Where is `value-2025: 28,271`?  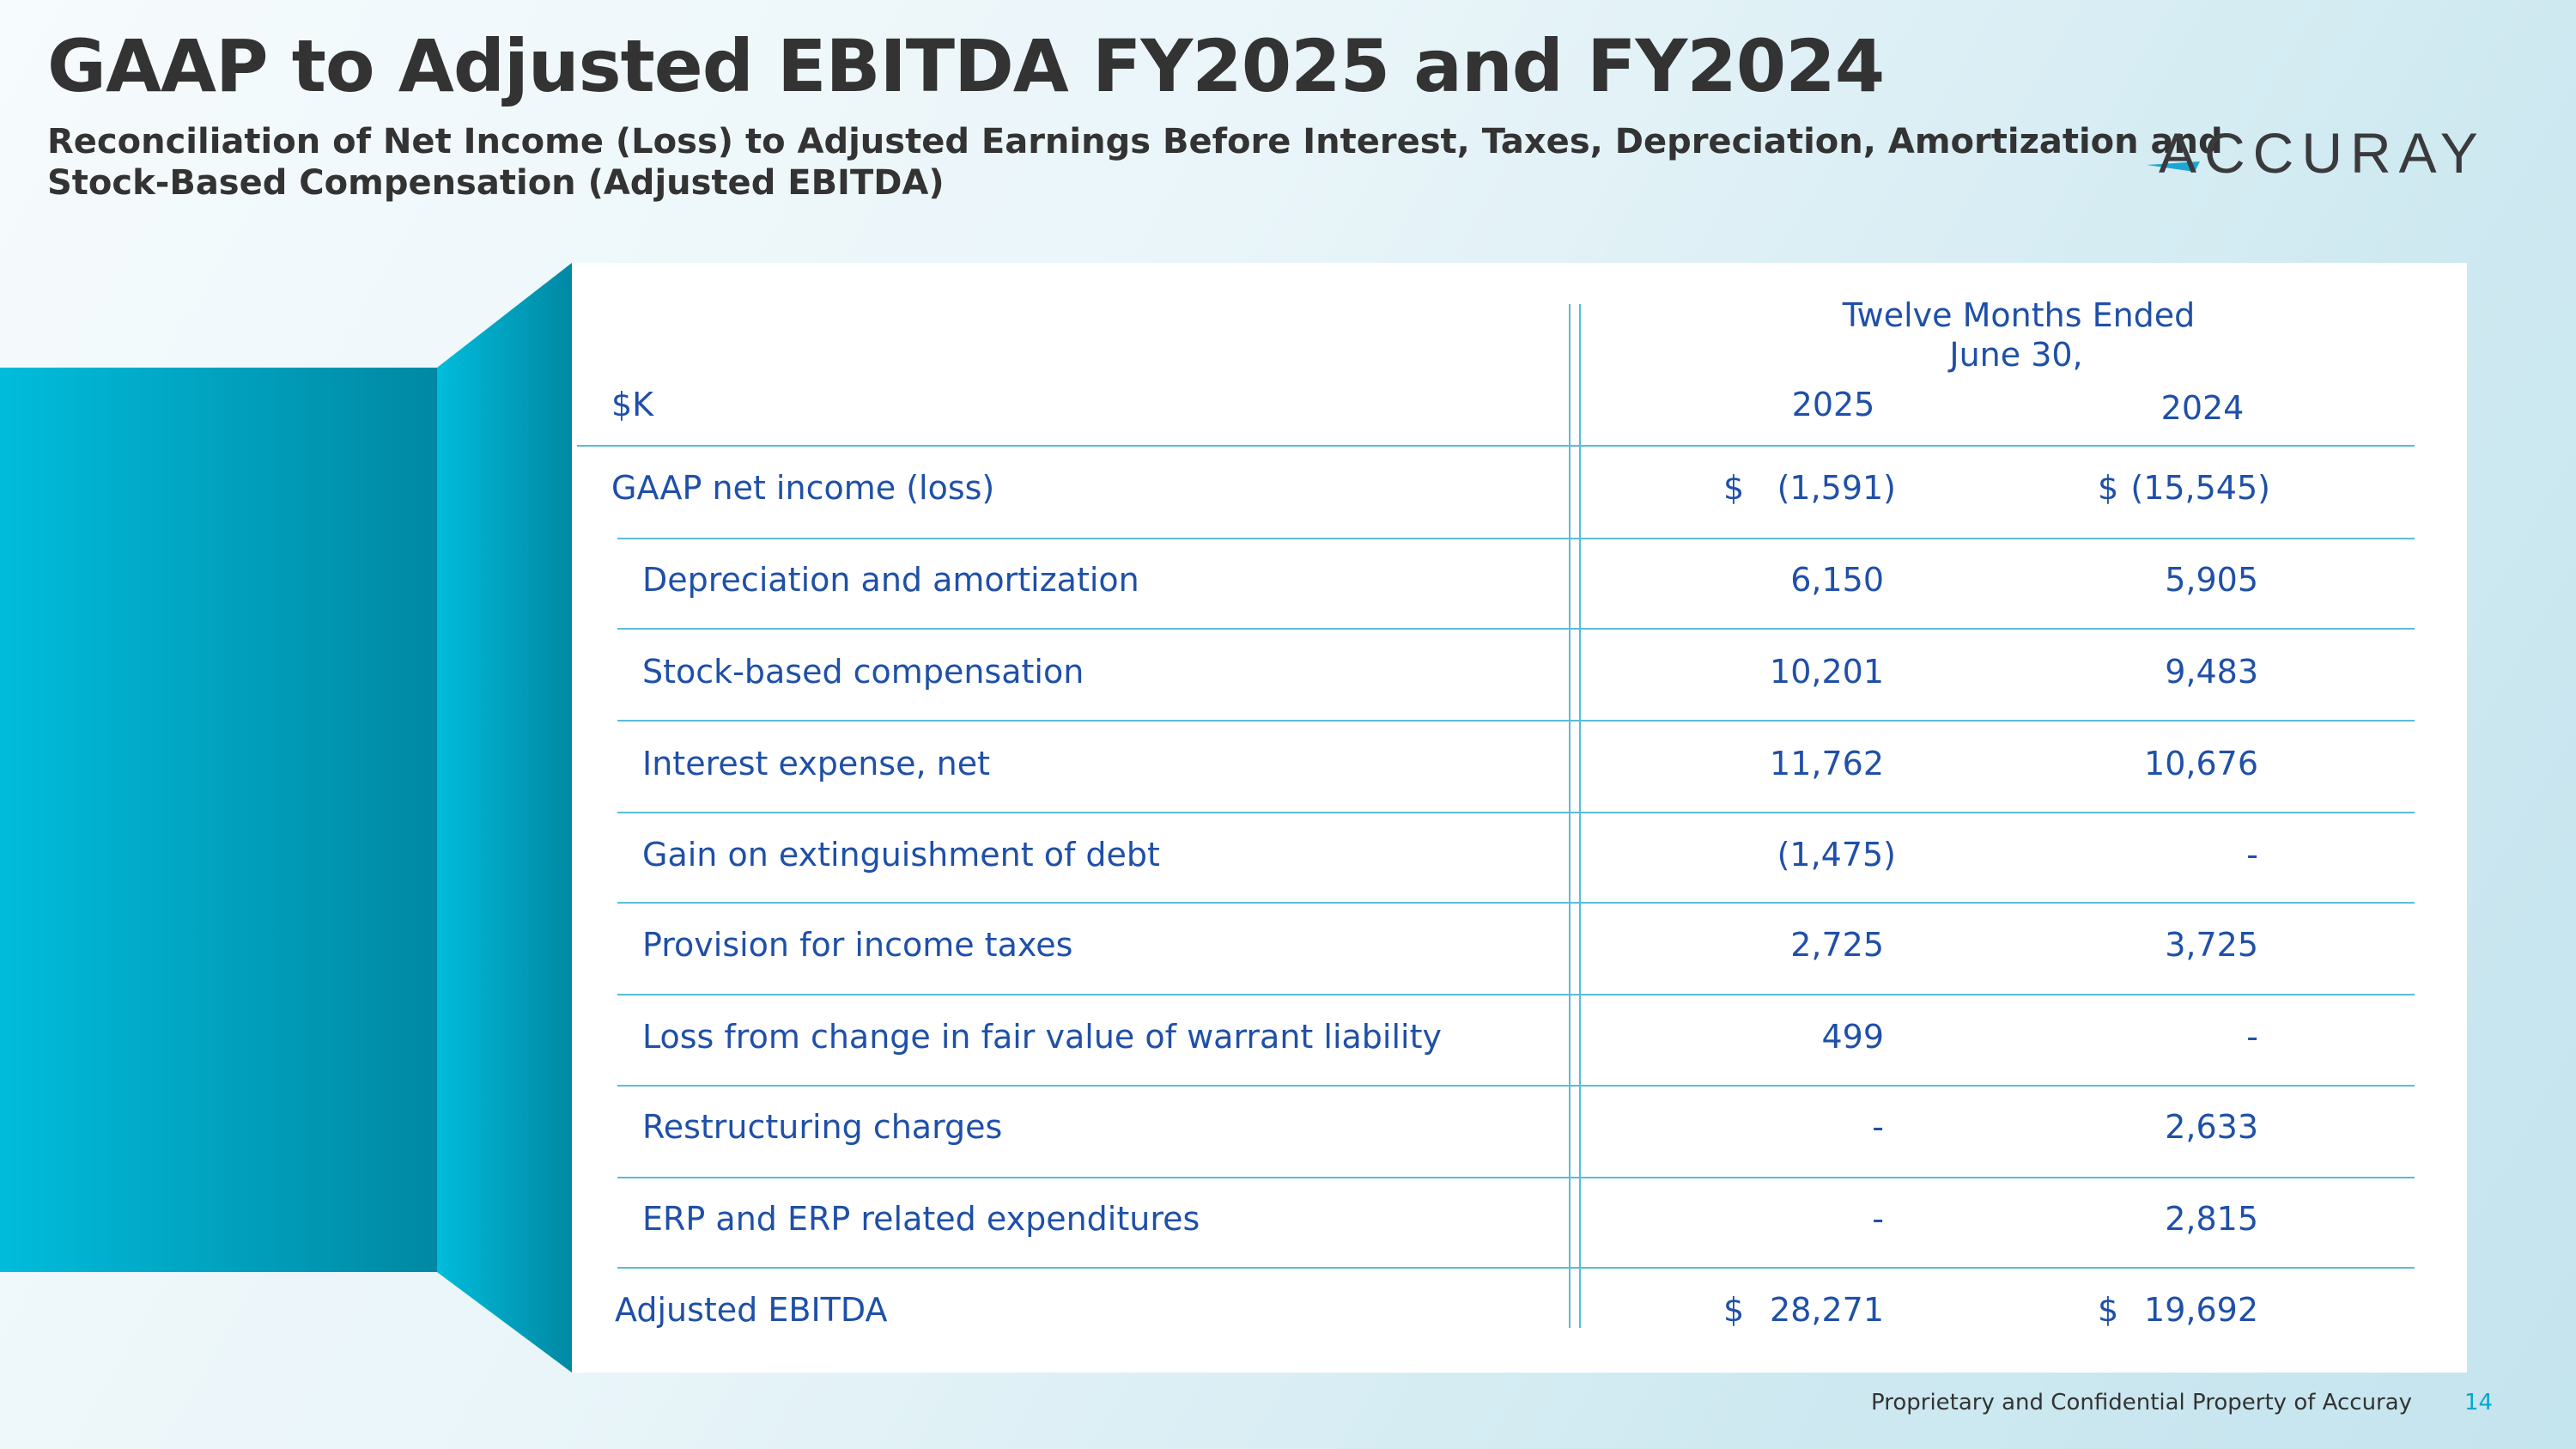
value-2025: 28,271 is located at coordinates (1827, 1310).